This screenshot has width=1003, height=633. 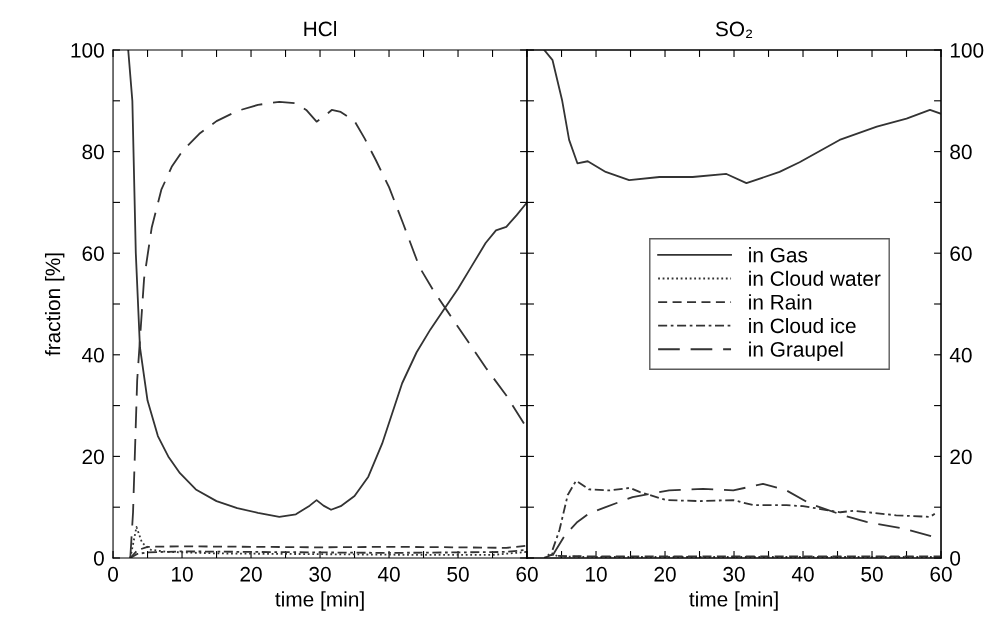 What do you see at coordinates (87, 50) in the screenshot?
I see `y-tick-label: 100` at bounding box center [87, 50].